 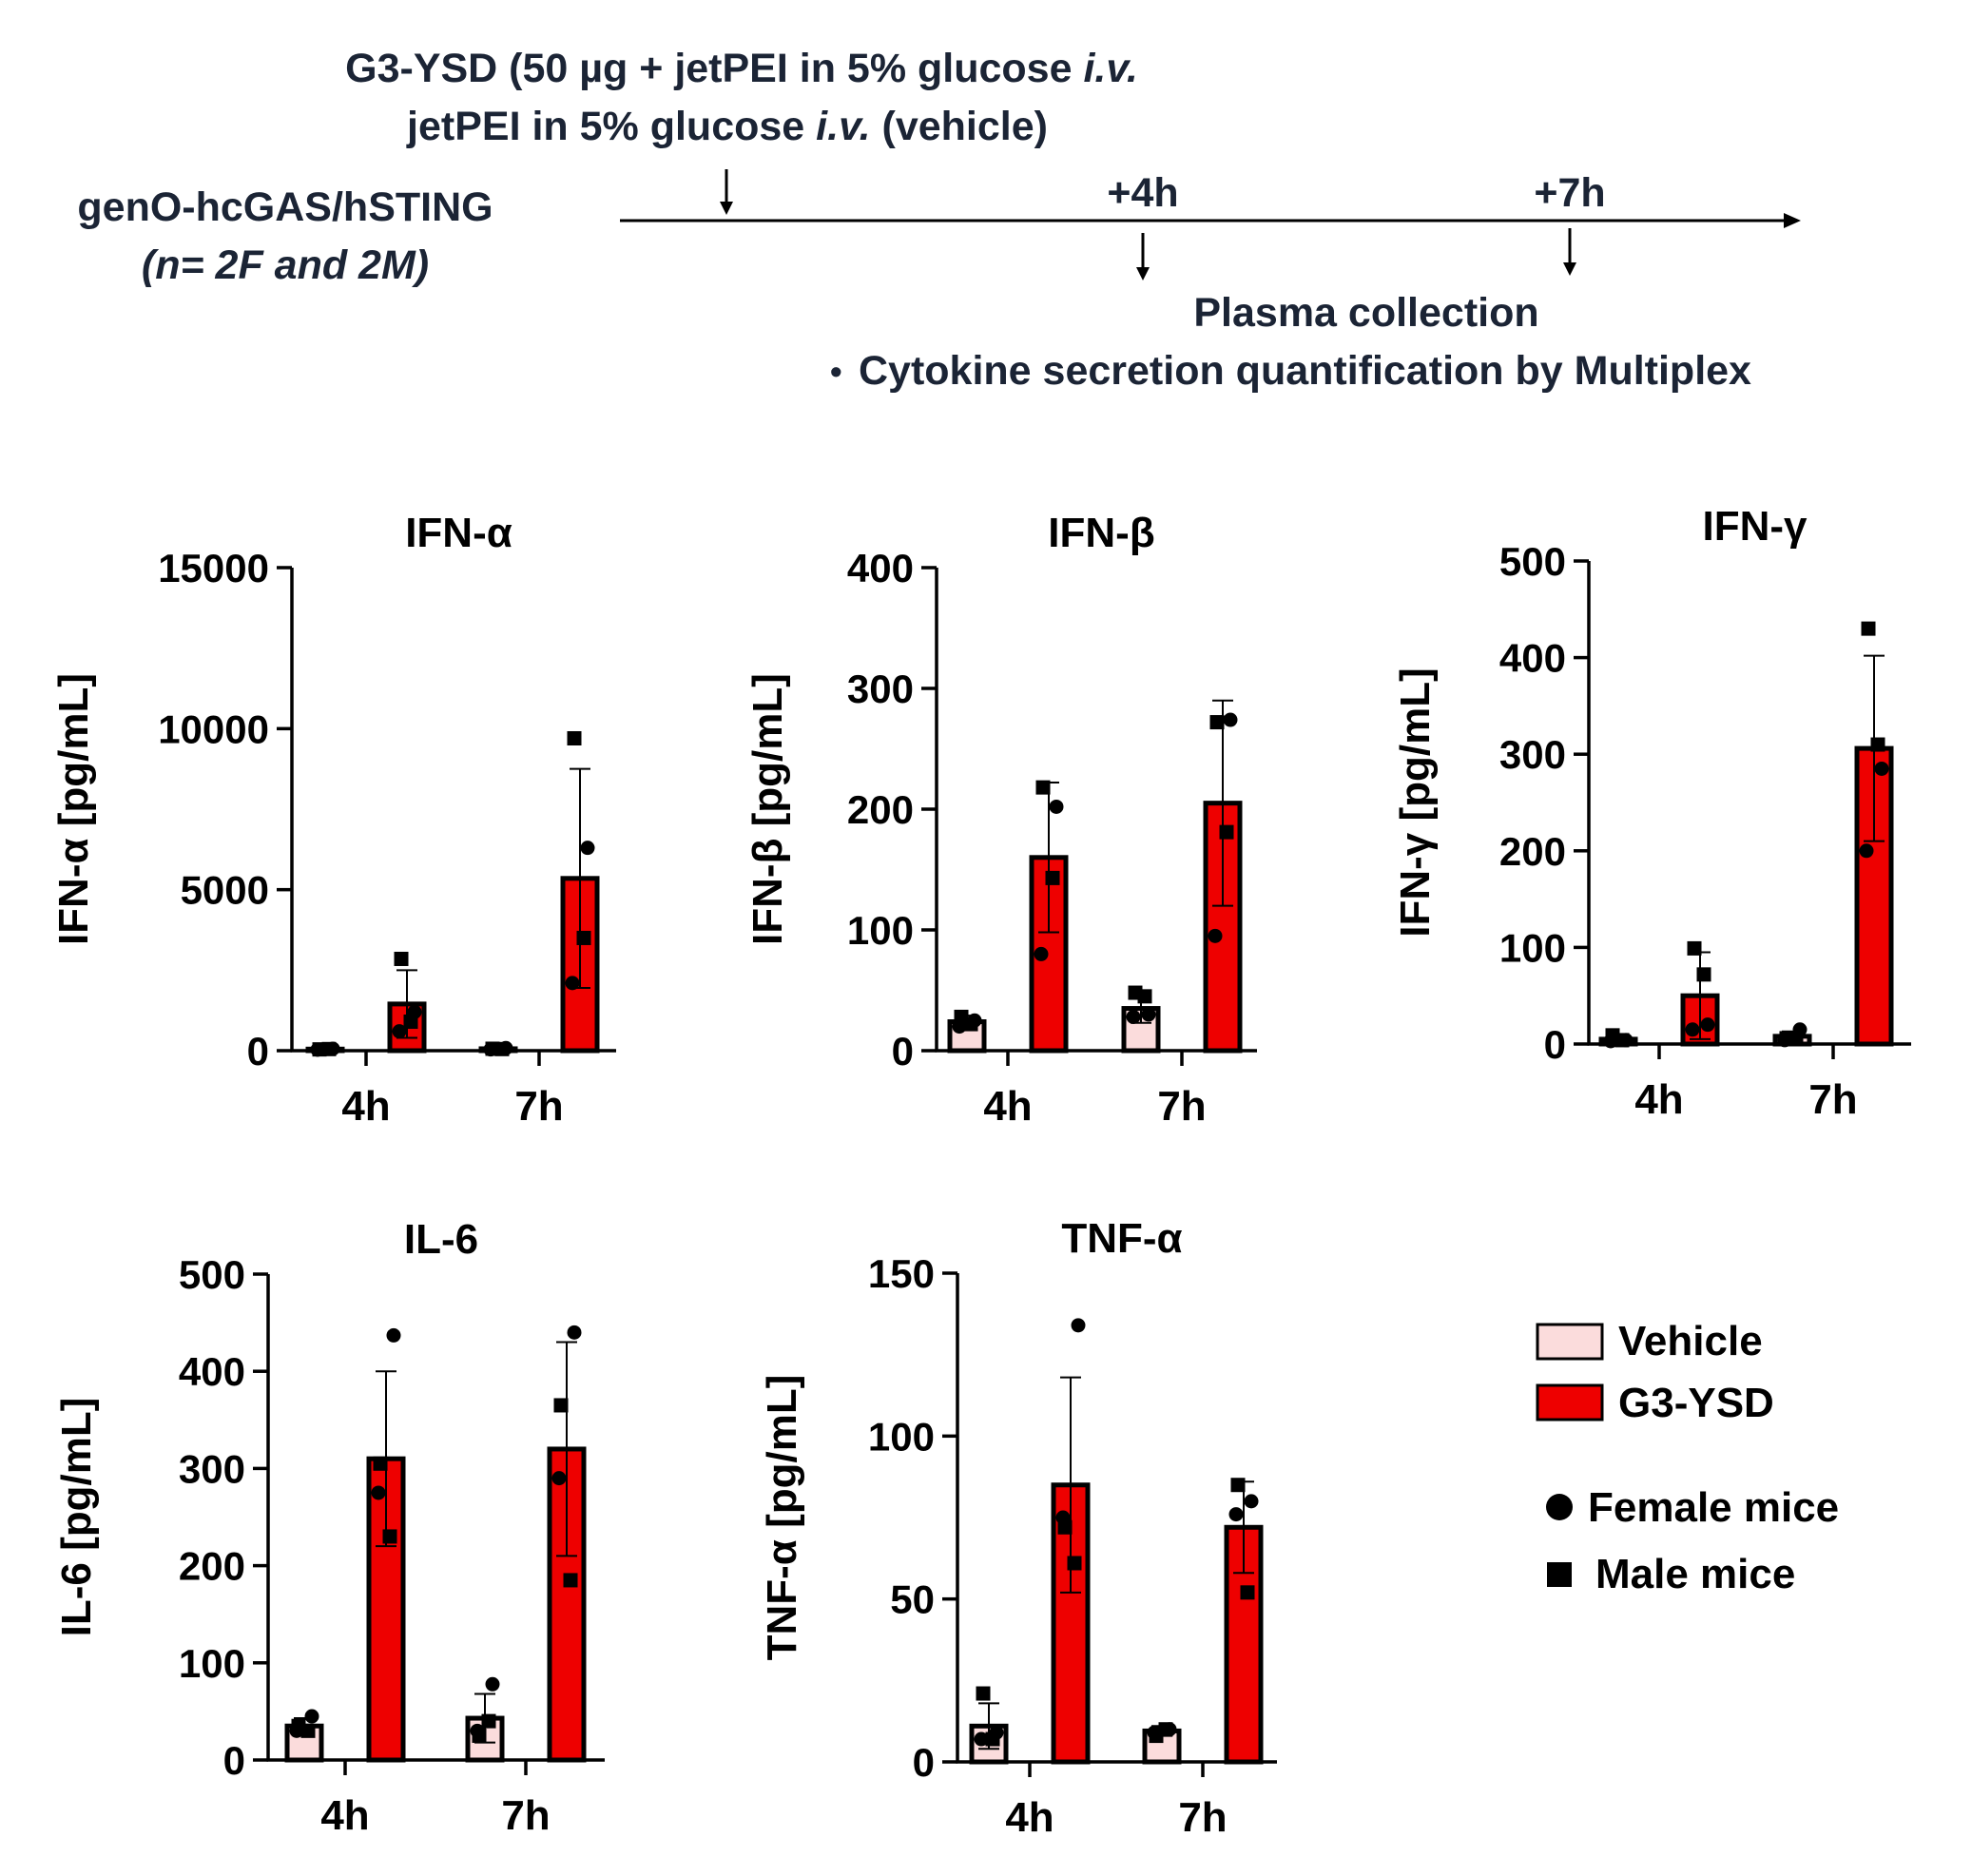 I want to click on chart-title: IFN-α, so click(x=458, y=533).